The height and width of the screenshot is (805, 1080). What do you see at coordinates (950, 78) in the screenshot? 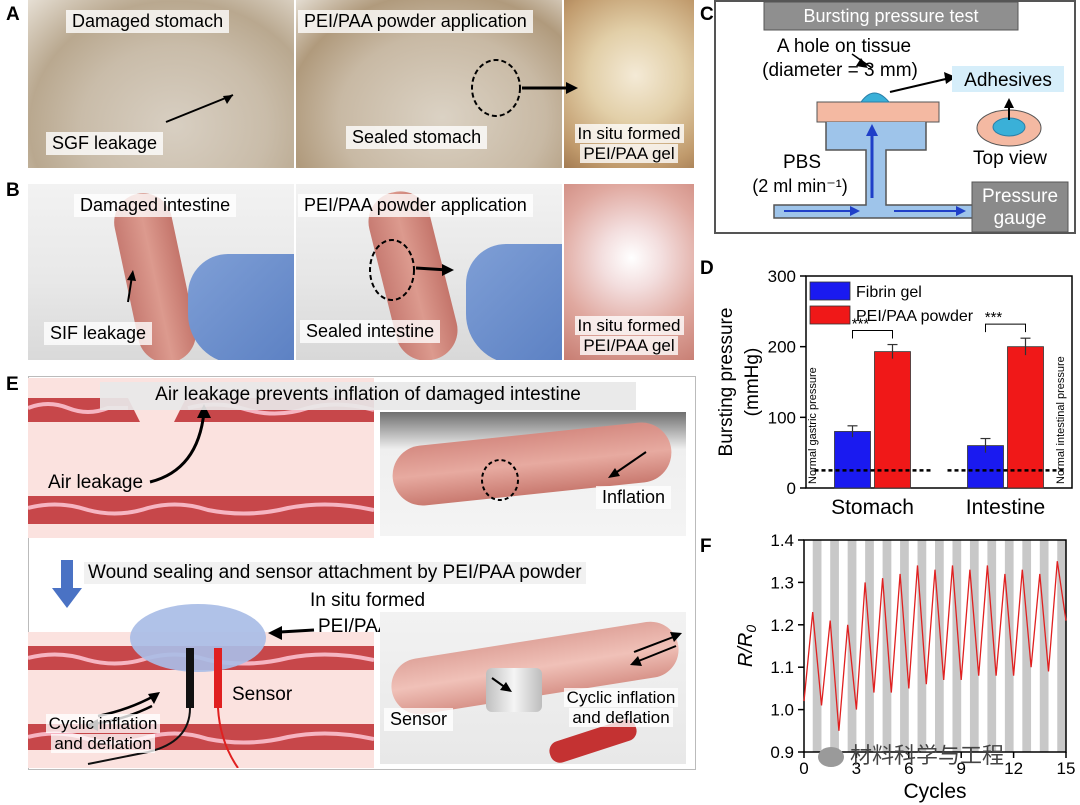
I see `pointer-adhesives-head` at bounding box center [950, 78].